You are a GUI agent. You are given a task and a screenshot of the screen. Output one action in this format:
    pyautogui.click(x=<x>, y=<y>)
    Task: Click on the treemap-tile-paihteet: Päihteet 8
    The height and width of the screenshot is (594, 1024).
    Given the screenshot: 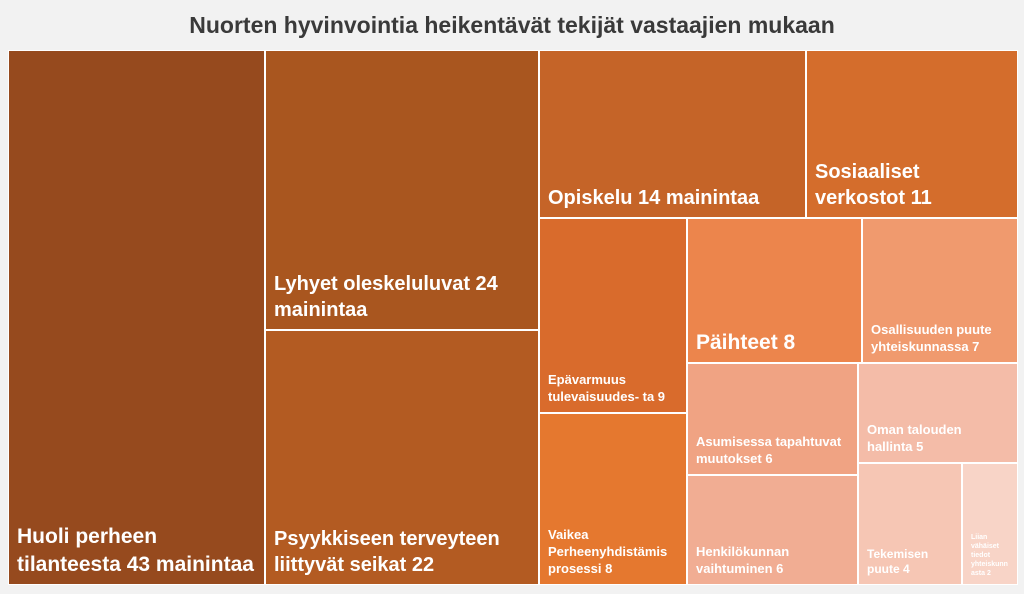 What is the action you would take?
    pyautogui.click(x=774, y=290)
    